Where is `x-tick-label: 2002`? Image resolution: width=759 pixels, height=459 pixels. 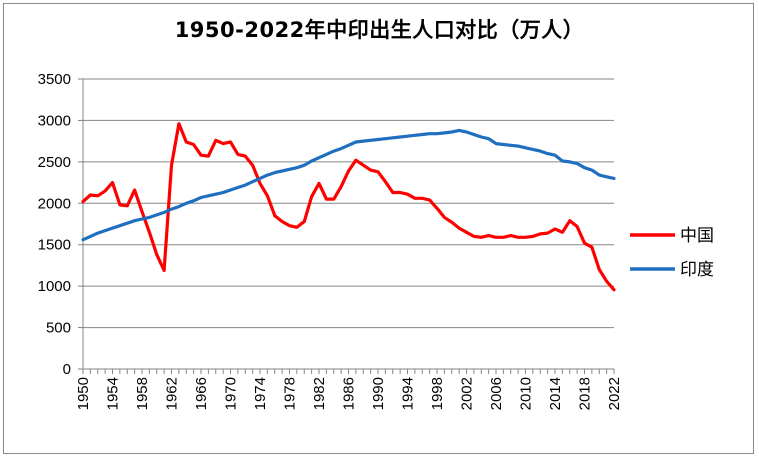
x-tick-label: 2002 is located at coordinates (467, 393).